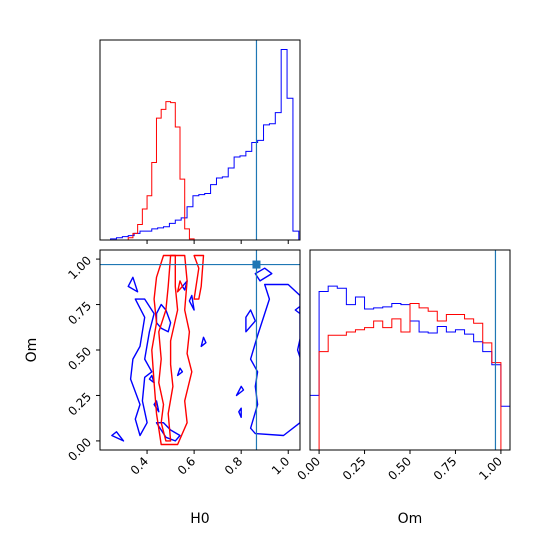 The image size is (550, 550). What do you see at coordinates (139, 465) in the screenshot?
I see `contour-xtick-label: 0.4` at bounding box center [139, 465].